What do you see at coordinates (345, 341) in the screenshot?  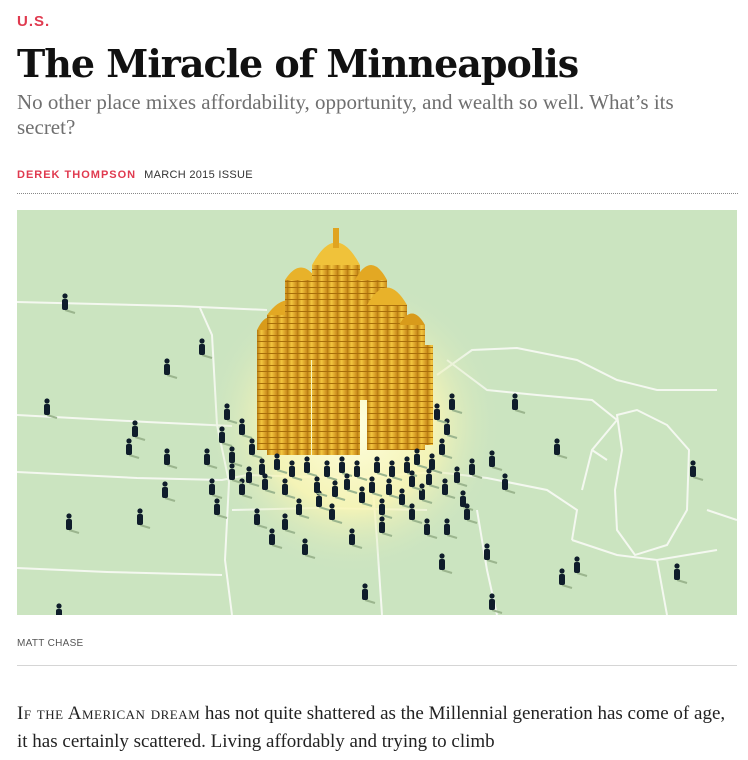 I see `golden-capitol-towers` at bounding box center [345, 341].